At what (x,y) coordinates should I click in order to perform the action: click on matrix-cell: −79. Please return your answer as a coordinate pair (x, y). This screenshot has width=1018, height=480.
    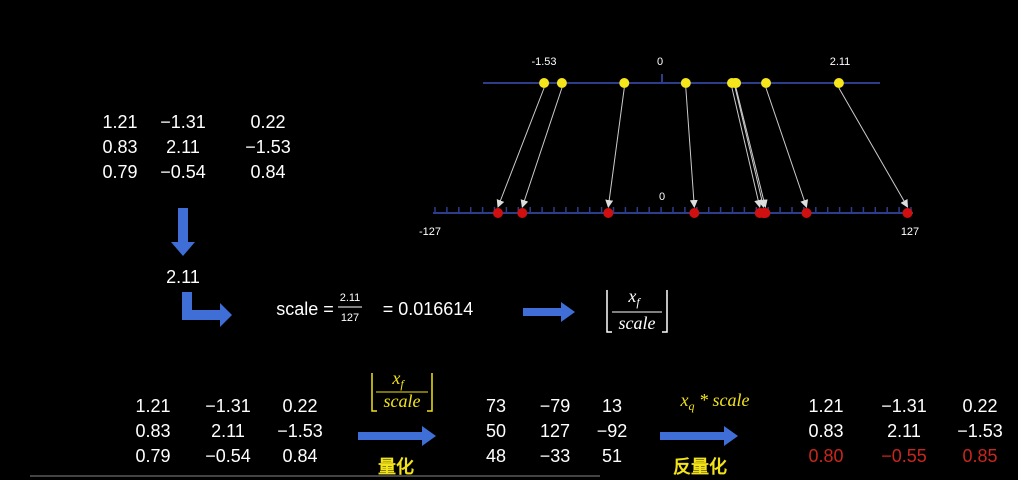
    Looking at the image, I should click on (555, 406).